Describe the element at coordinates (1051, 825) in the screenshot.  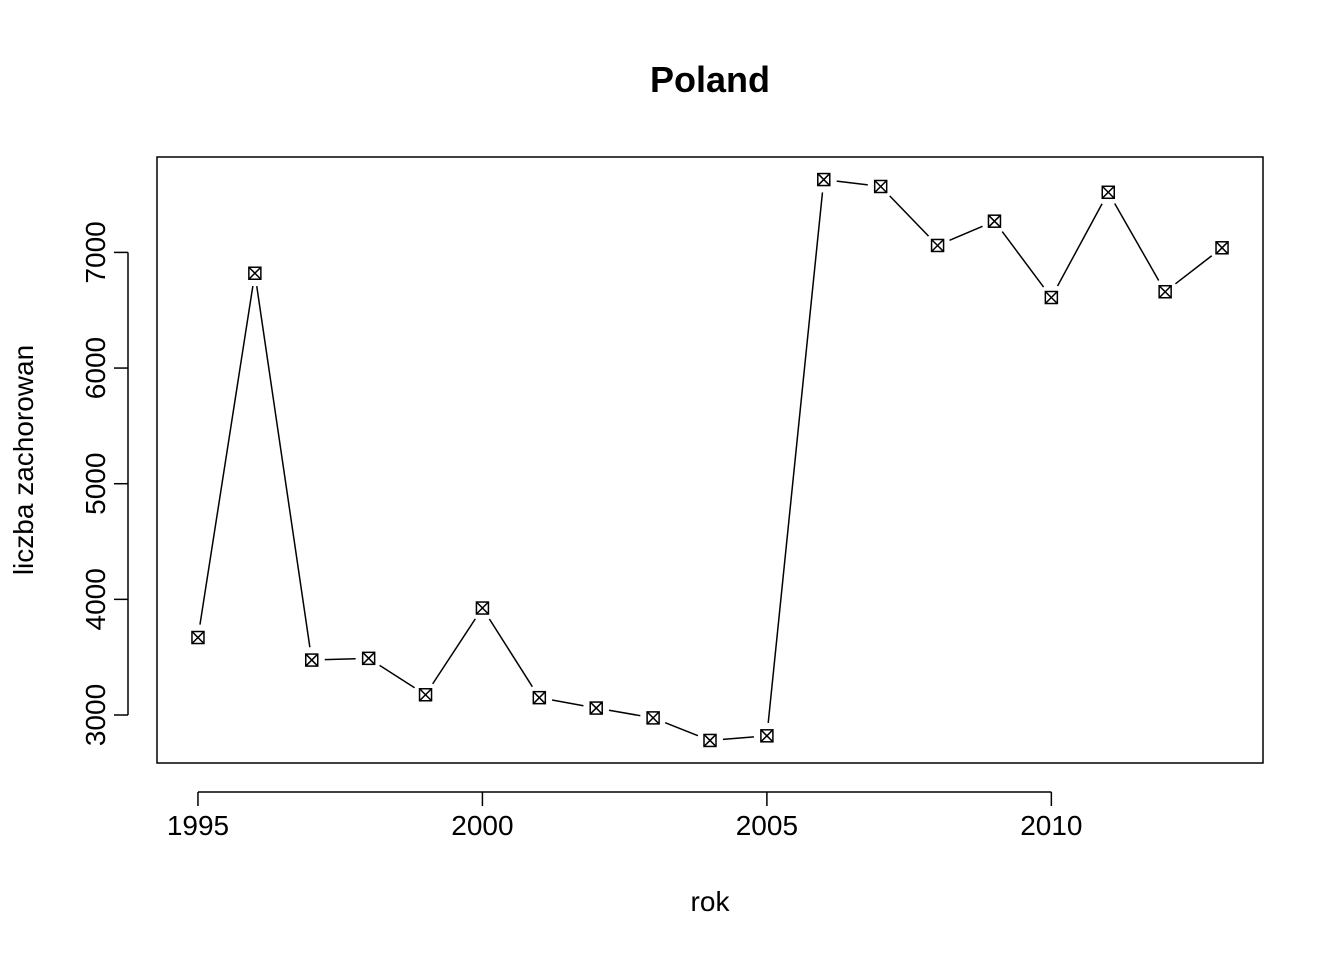
I see `x-tick-label: 2010` at that location.